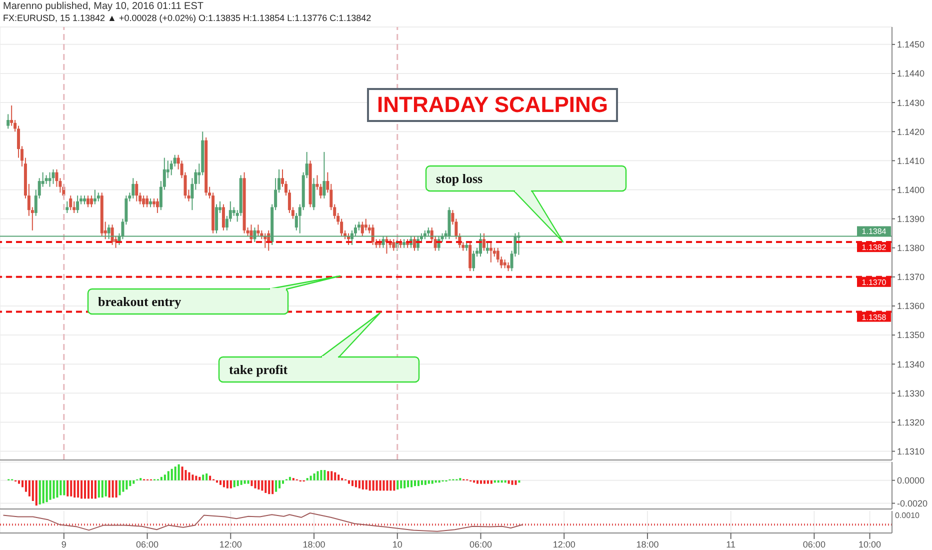 The width and height of the screenshot is (932, 550). What do you see at coordinates (459, 178) in the screenshot?
I see `annotation: stop loss` at bounding box center [459, 178].